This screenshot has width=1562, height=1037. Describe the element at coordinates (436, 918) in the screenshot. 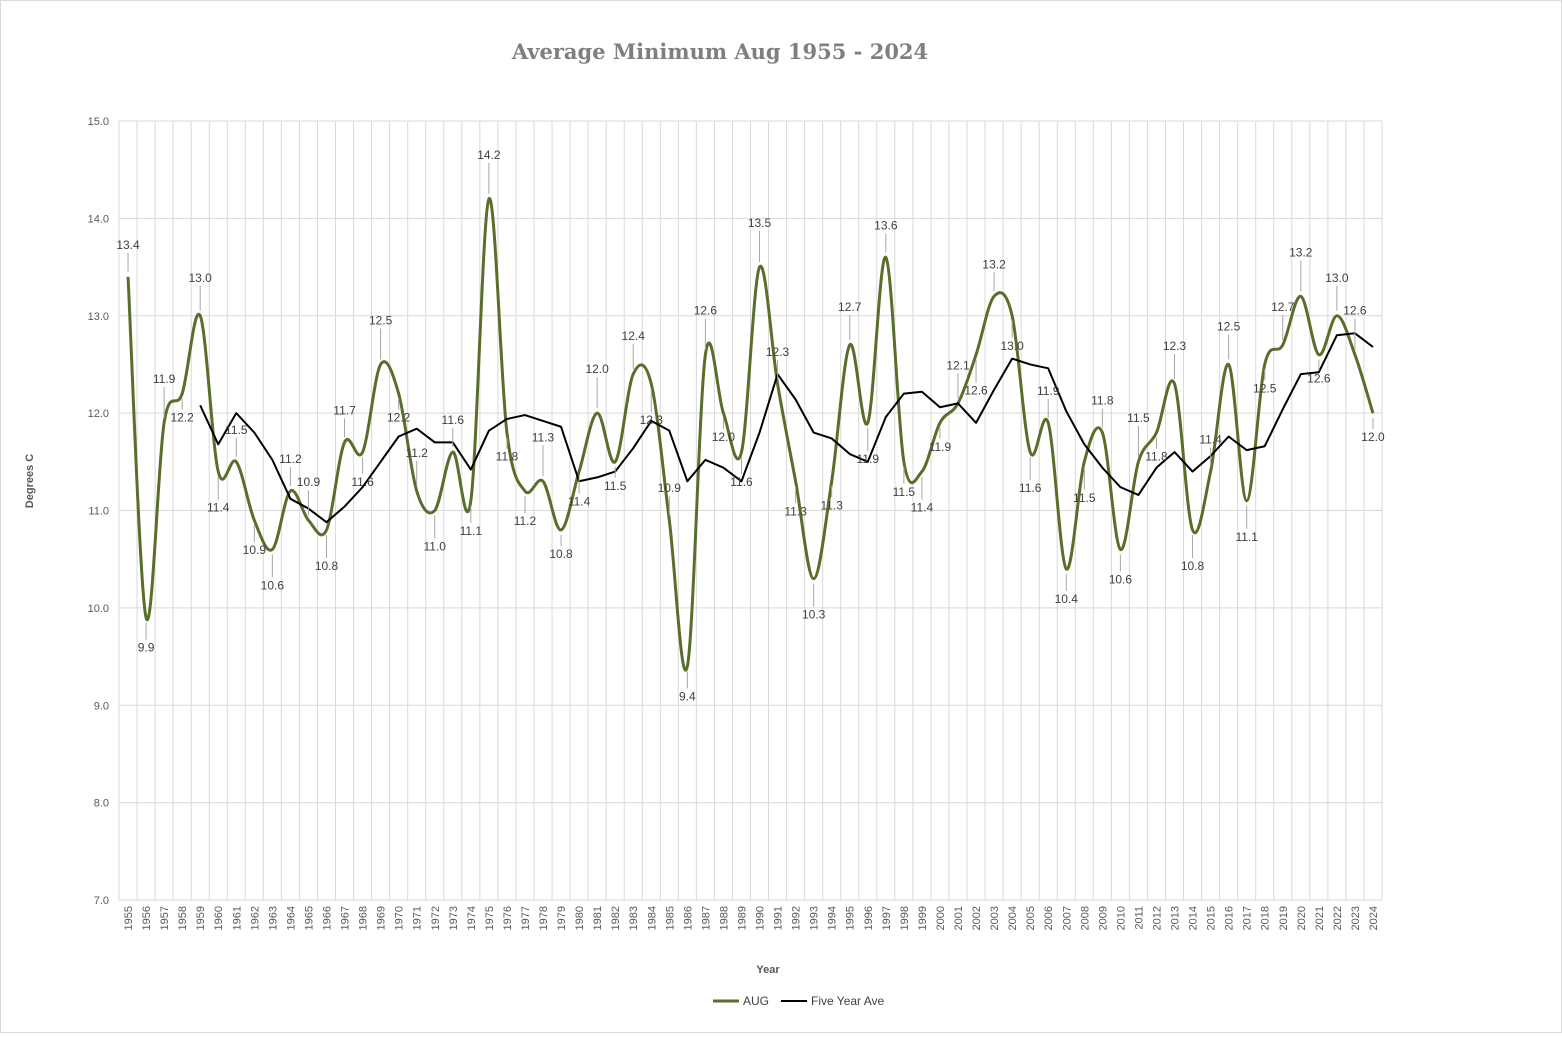

I see `x-tick-label: 1972` at that location.